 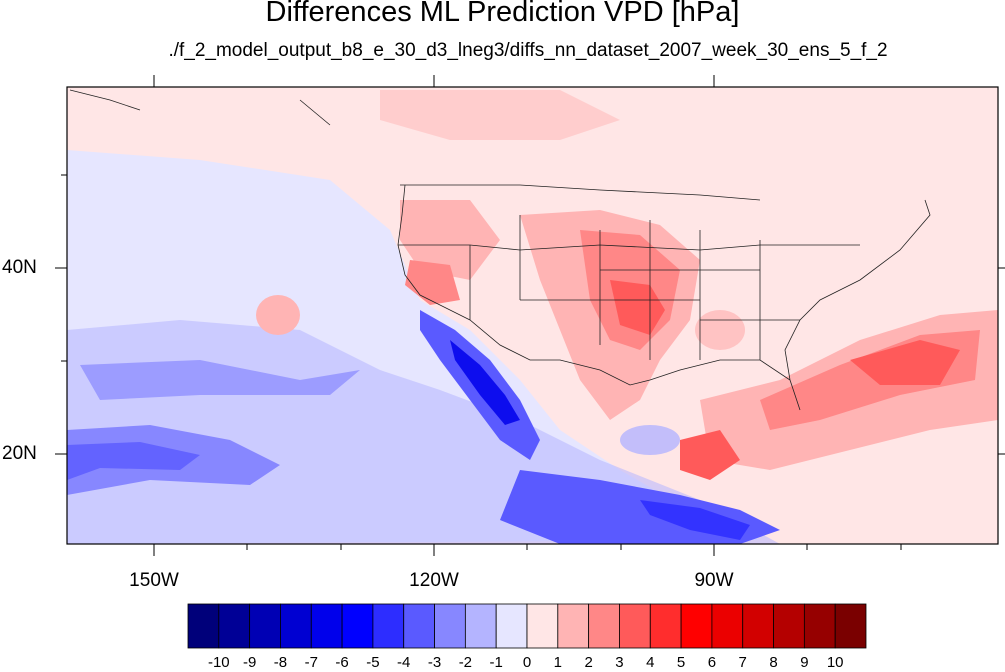 What do you see at coordinates (342, 662) in the screenshot?
I see `colorbar-tick-label: -6` at bounding box center [342, 662].